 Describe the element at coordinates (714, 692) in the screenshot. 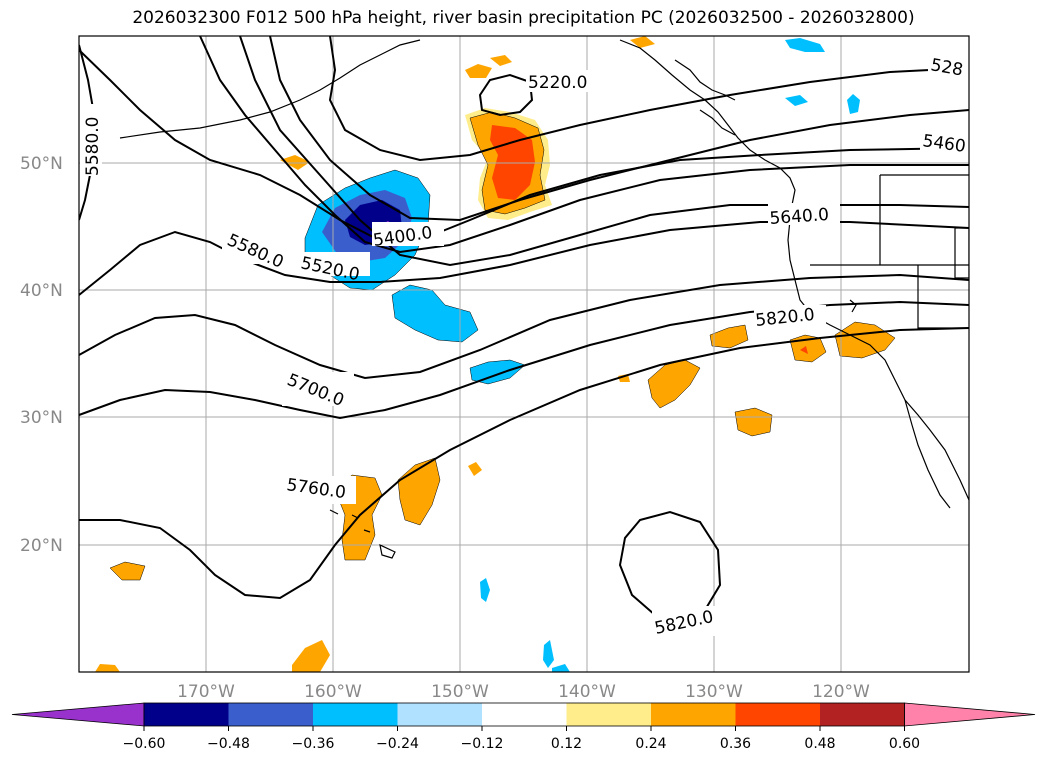

I see `lon-label-130w: 130°W` at that location.